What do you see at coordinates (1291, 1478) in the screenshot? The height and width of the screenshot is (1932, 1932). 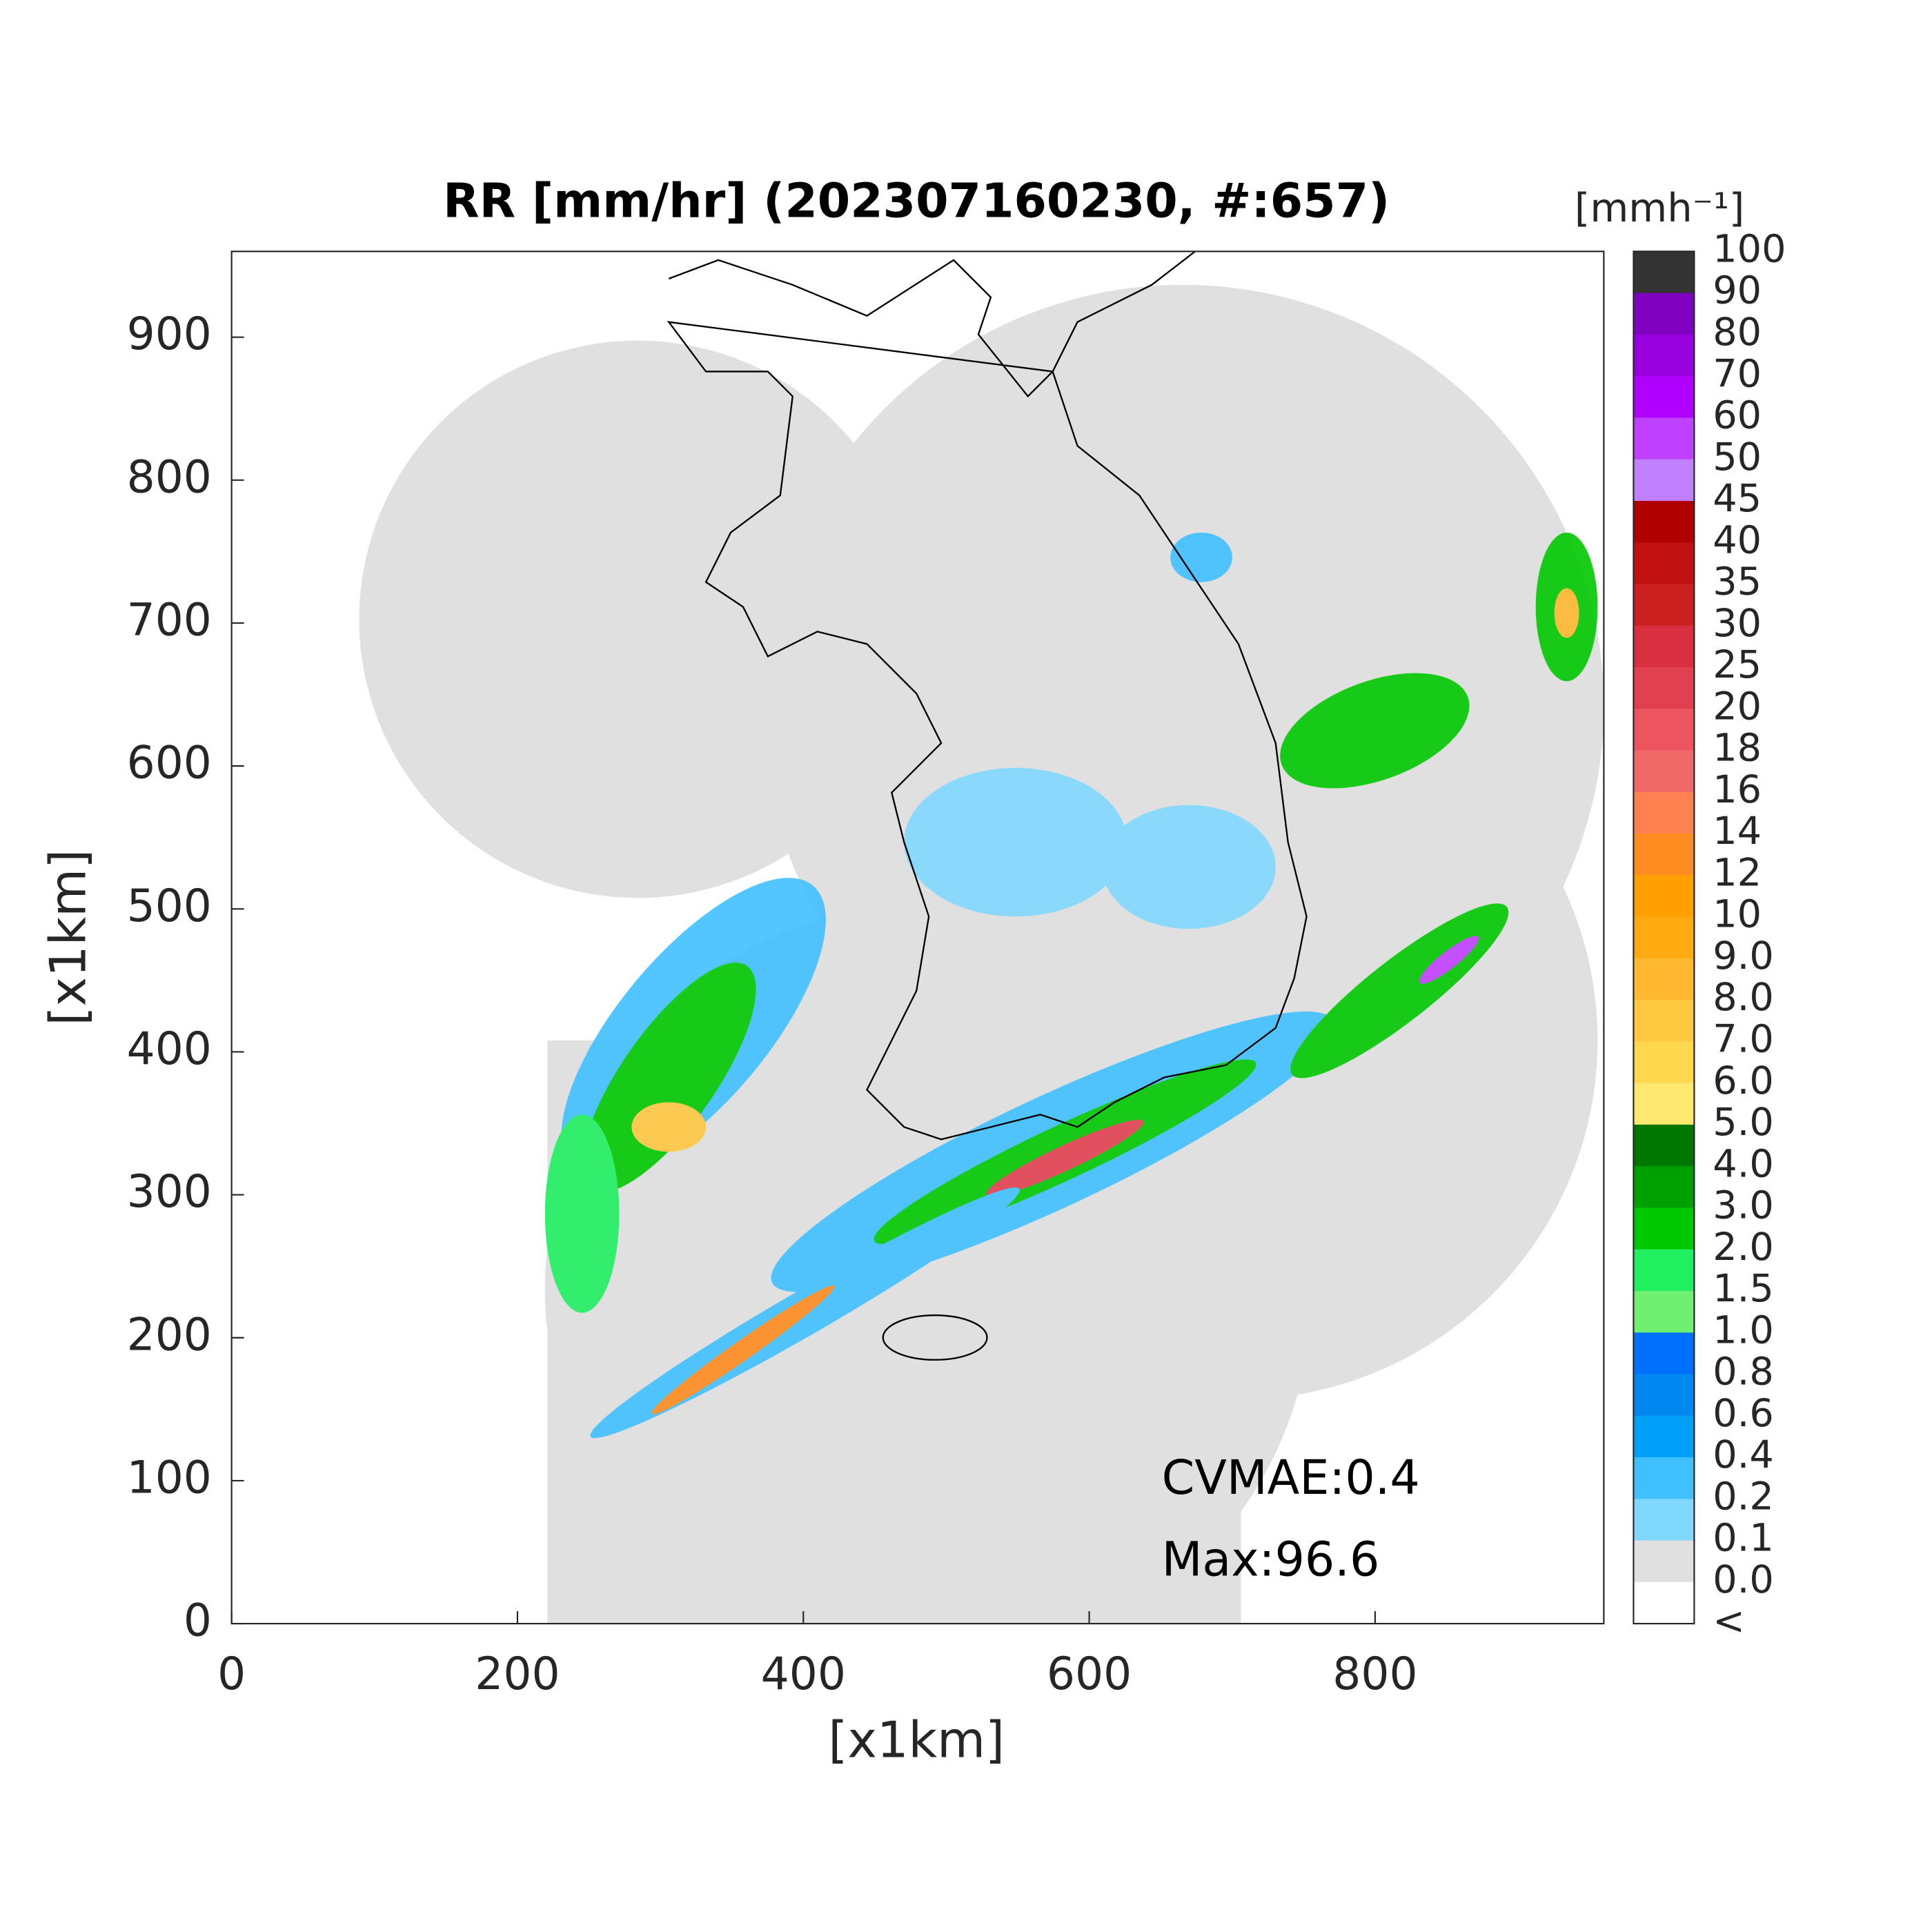 I see `annotation: CVMAE:0.4` at bounding box center [1291, 1478].